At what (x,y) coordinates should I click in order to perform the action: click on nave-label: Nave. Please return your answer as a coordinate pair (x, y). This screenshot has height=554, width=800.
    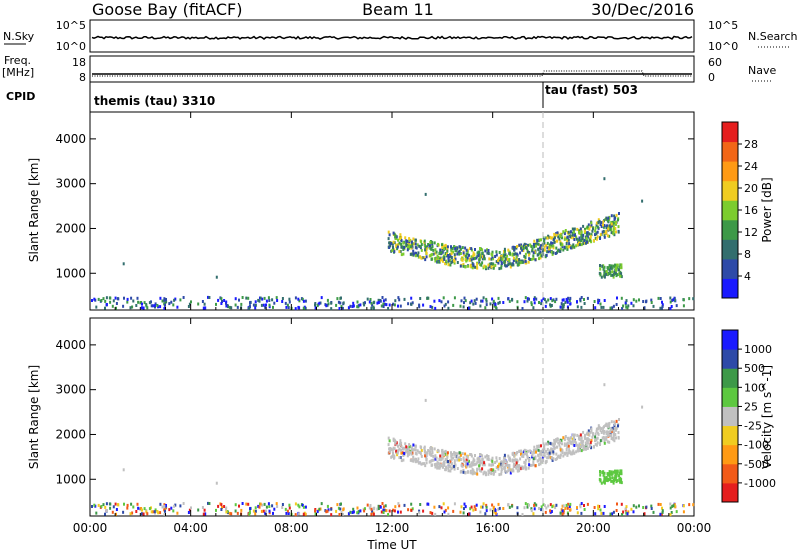
    Looking at the image, I should click on (762, 70).